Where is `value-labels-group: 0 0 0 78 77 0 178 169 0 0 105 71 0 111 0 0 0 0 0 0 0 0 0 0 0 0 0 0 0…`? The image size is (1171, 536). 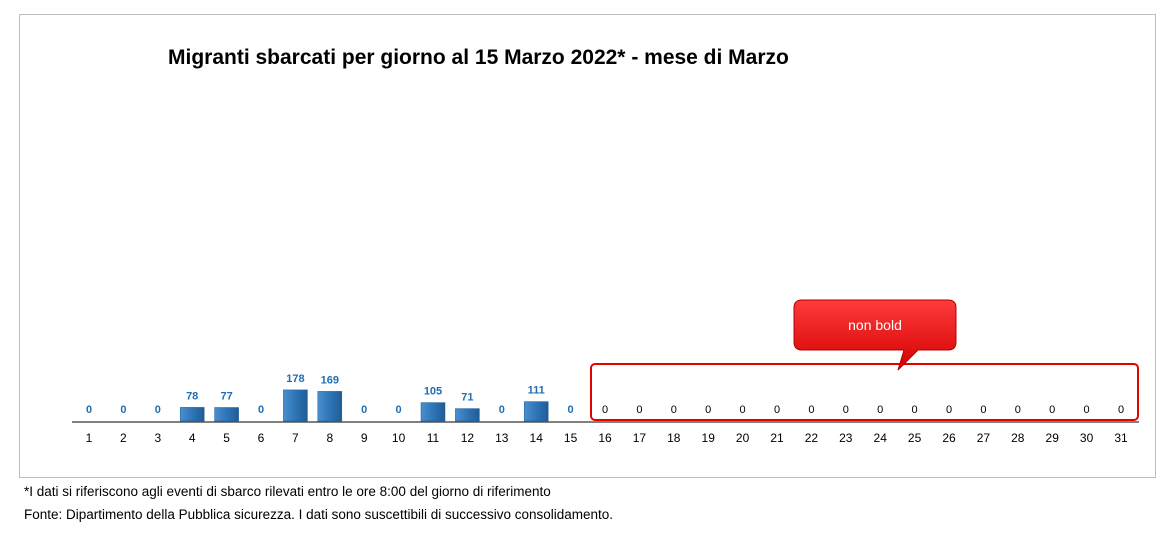 value-labels-group: 0 0 0 78 77 0 178 169 0 0 105 71 0 111 0 0 0 0 0 0 0 0 0 0 0 0 0 0 0… is located at coordinates (605, 394).